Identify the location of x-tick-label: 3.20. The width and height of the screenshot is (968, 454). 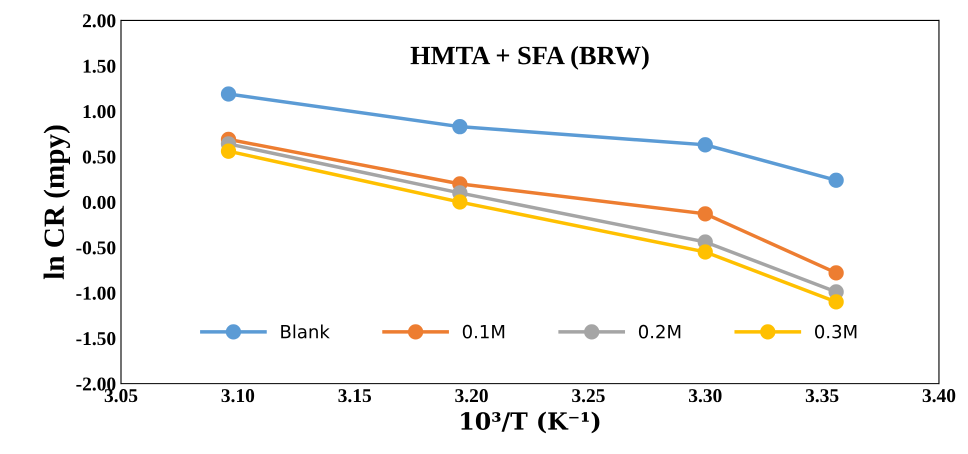
(471, 395).